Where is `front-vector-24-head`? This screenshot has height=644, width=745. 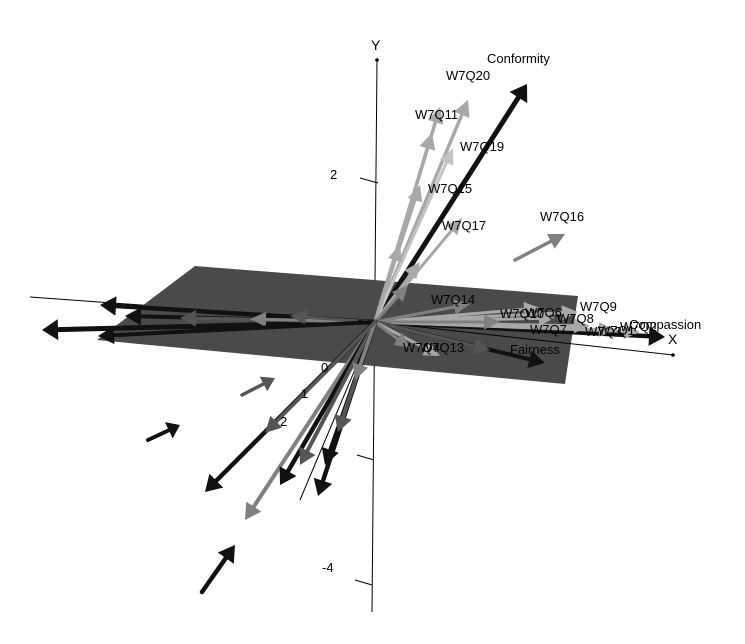 front-vector-24-head is located at coordinates (401, 340).